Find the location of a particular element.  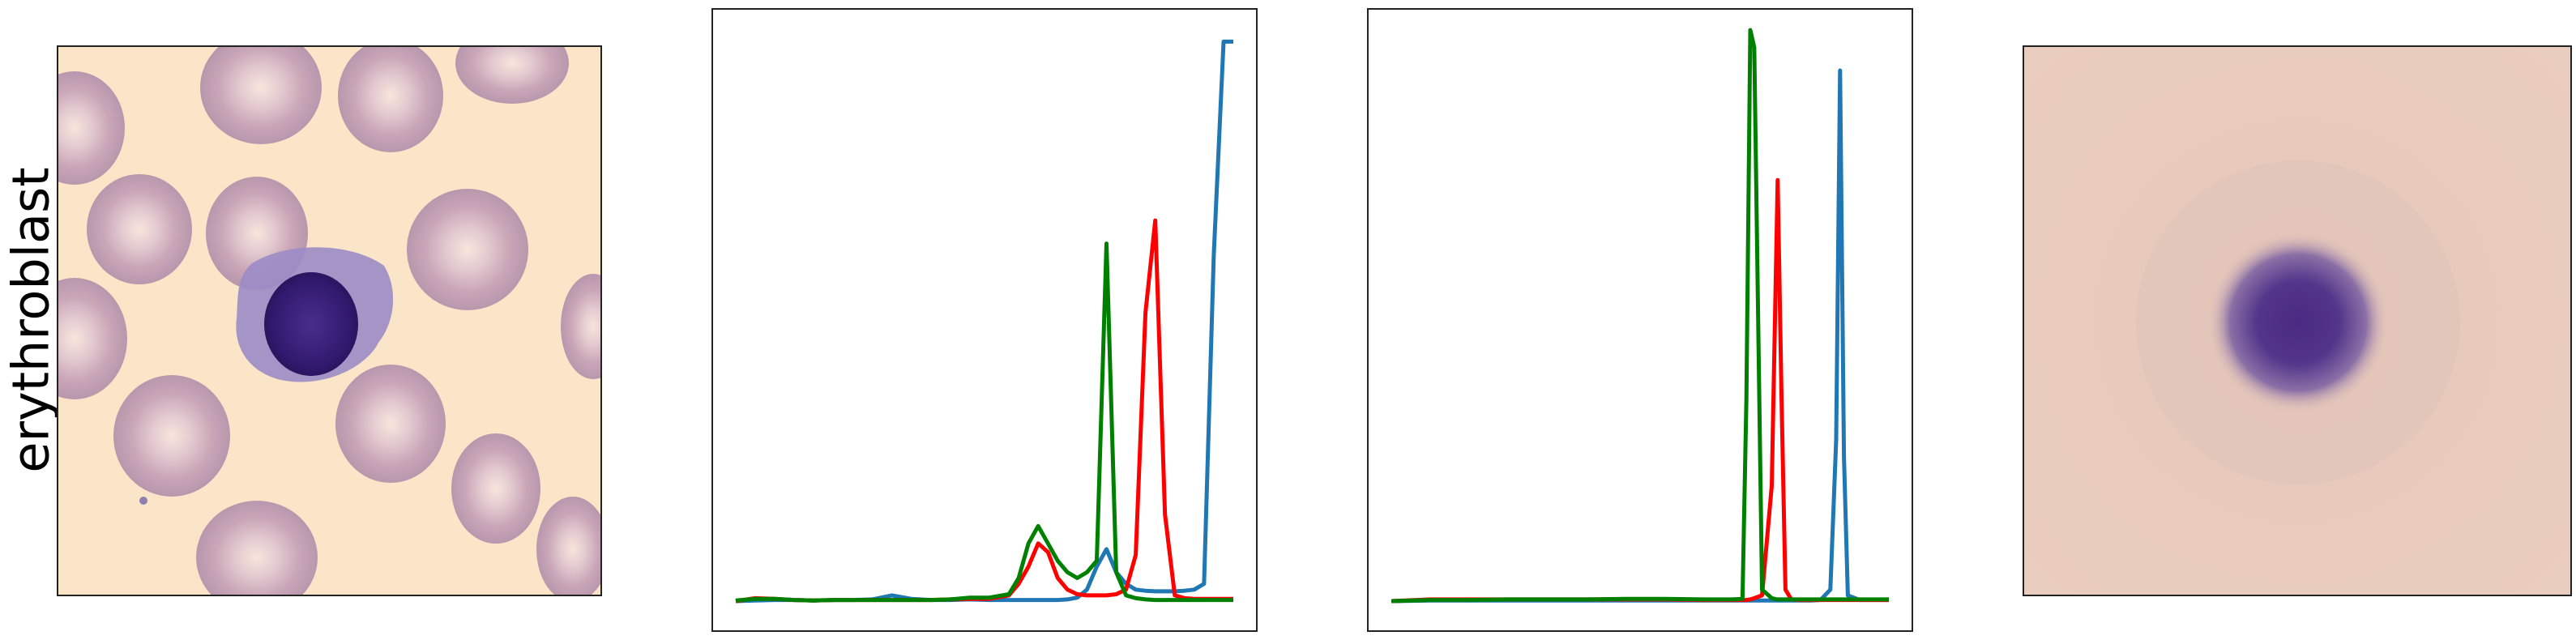

row-label: erythroblast is located at coordinates (31, 320).